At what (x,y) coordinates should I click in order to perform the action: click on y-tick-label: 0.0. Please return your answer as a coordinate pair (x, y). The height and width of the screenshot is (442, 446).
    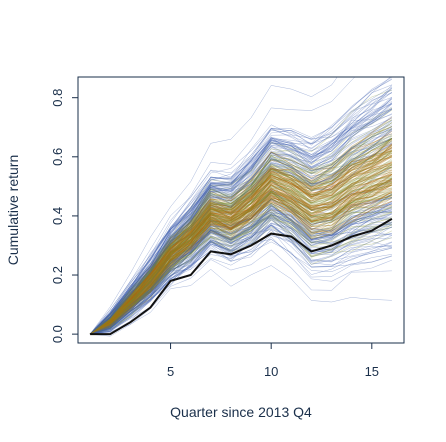
    Looking at the image, I should click on (57, 334).